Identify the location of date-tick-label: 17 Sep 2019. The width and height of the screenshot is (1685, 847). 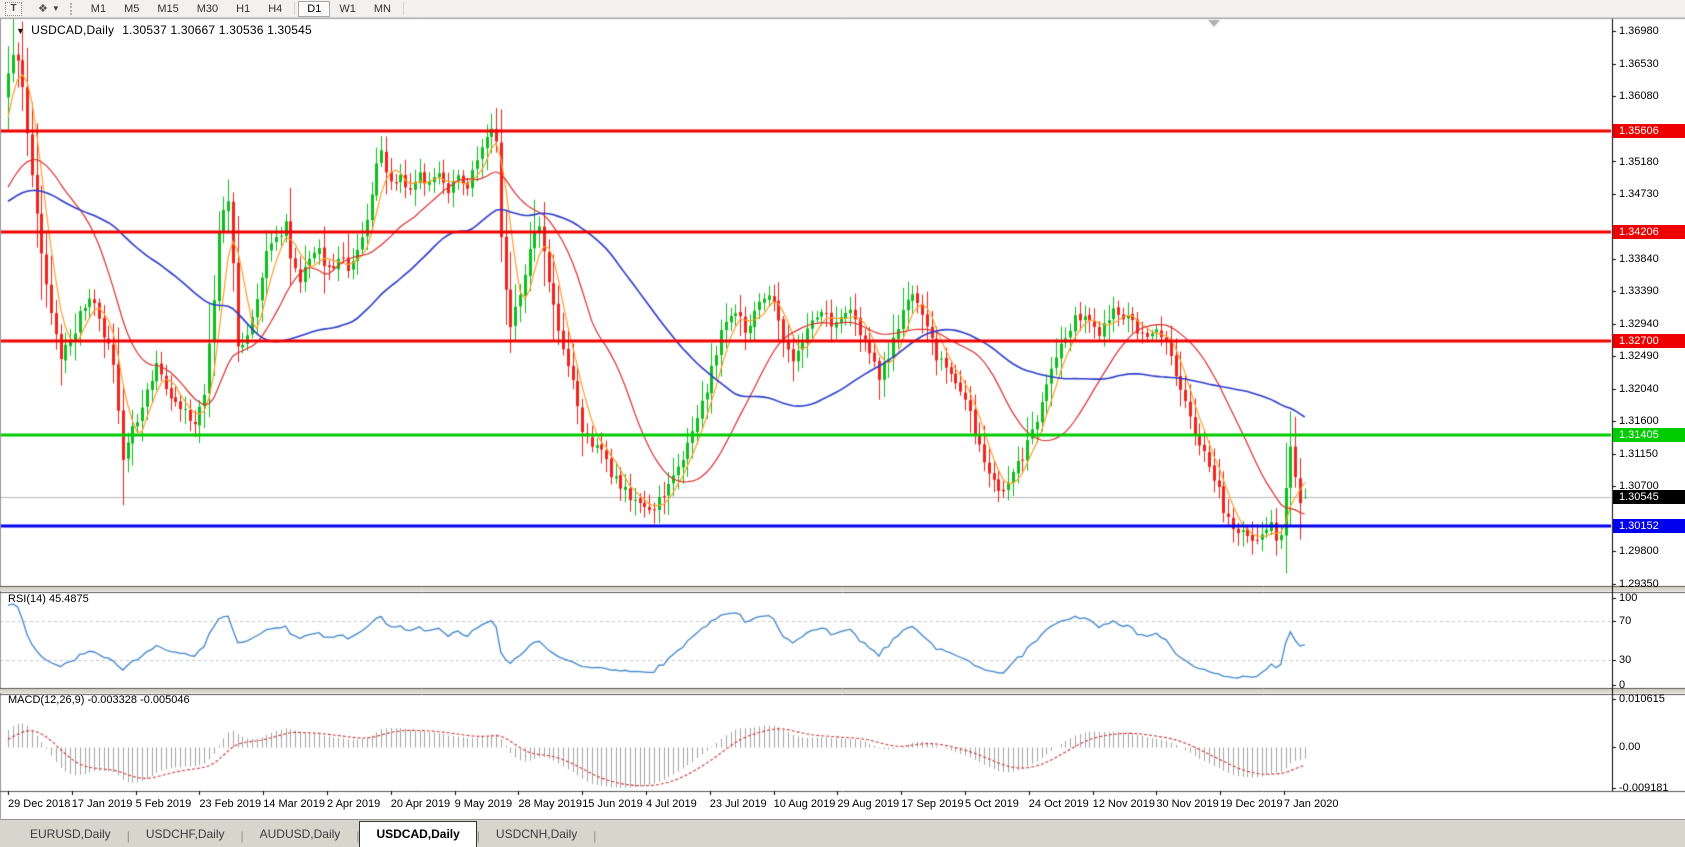
(932, 804).